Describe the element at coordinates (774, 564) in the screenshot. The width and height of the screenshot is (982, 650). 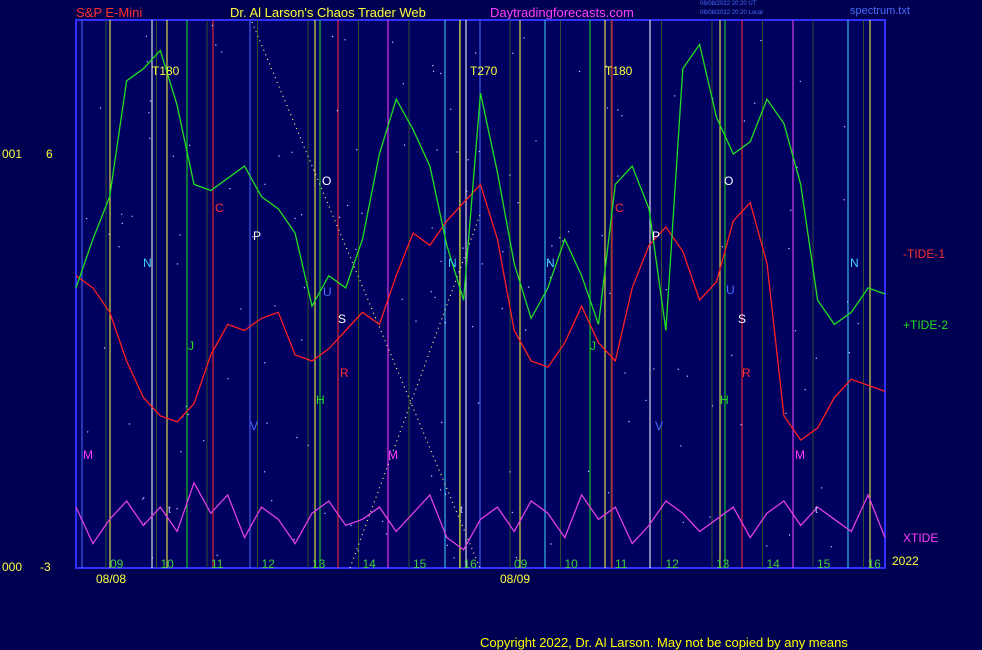
I see `hour-tick-label: 14` at that location.